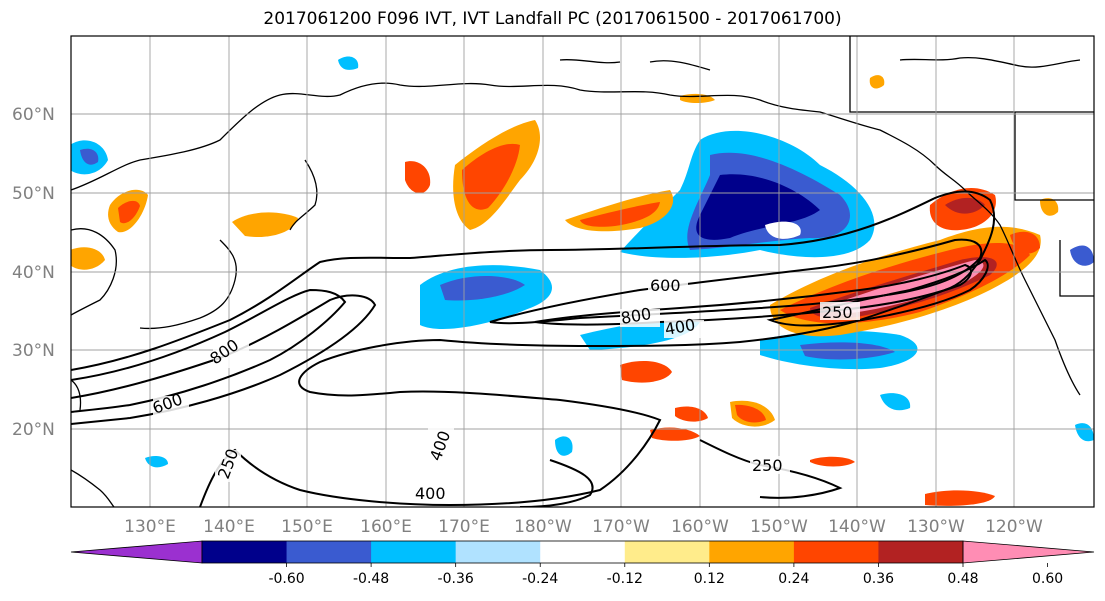 This screenshot has height=601, width=1105. What do you see at coordinates (665, 285) in the screenshot?
I see `contour-label: 600` at bounding box center [665, 285].